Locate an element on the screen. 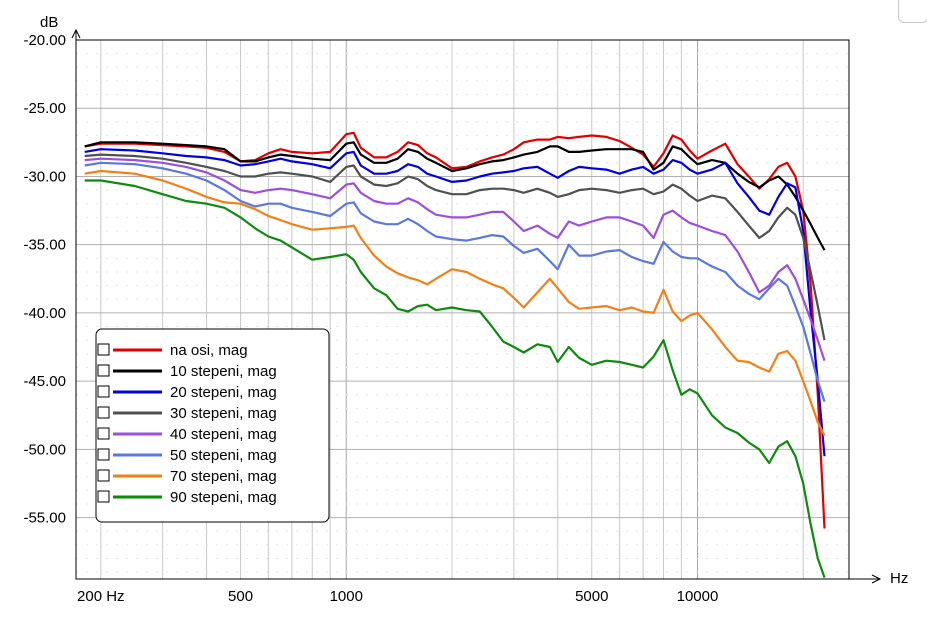 This screenshot has width=927, height=617. x-tick-label: 500 is located at coordinates (240, 596).